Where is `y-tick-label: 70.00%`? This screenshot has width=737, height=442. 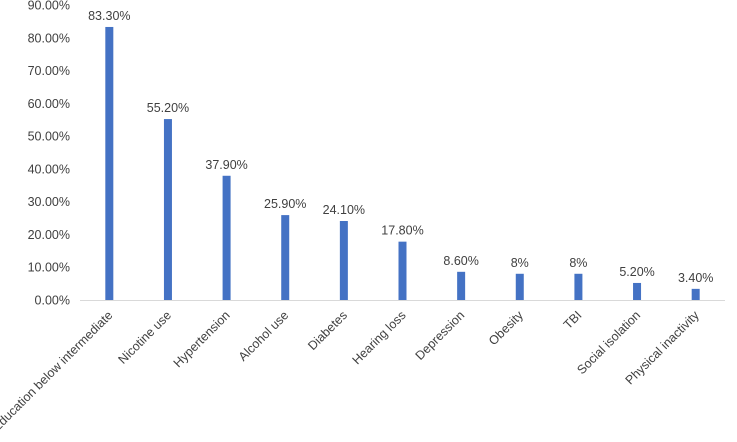 y-tick-label: 70.00% is located at coordinates (49, 71).